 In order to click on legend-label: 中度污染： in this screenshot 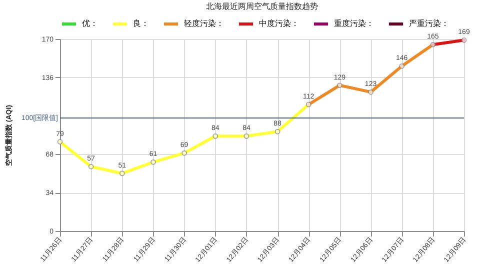, I will do `click(279, 23)`.